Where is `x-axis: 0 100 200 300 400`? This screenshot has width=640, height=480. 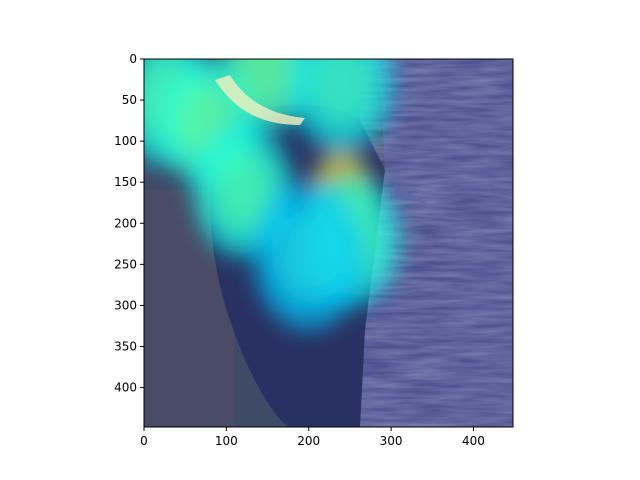 x-axis: 0 100 200 300 400 is located at coordinates (312, 437).